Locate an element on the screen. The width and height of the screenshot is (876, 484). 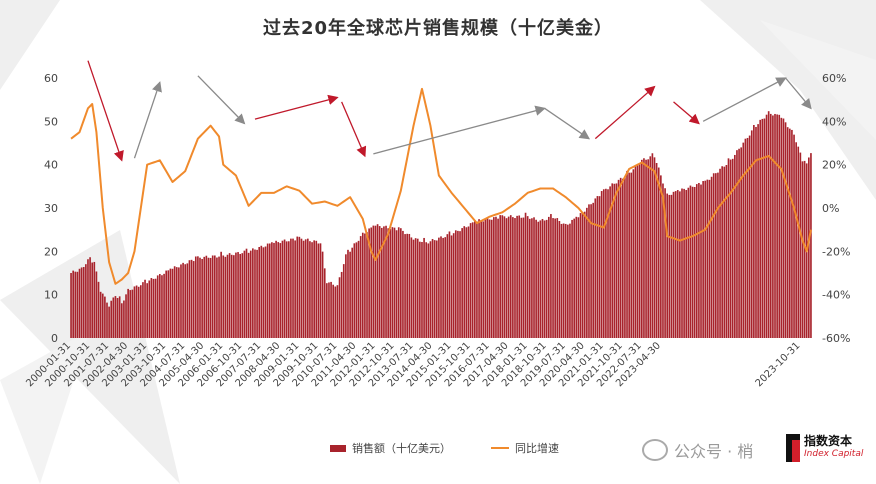
y-tick-label: 10 is located at coordinates (51, 295).